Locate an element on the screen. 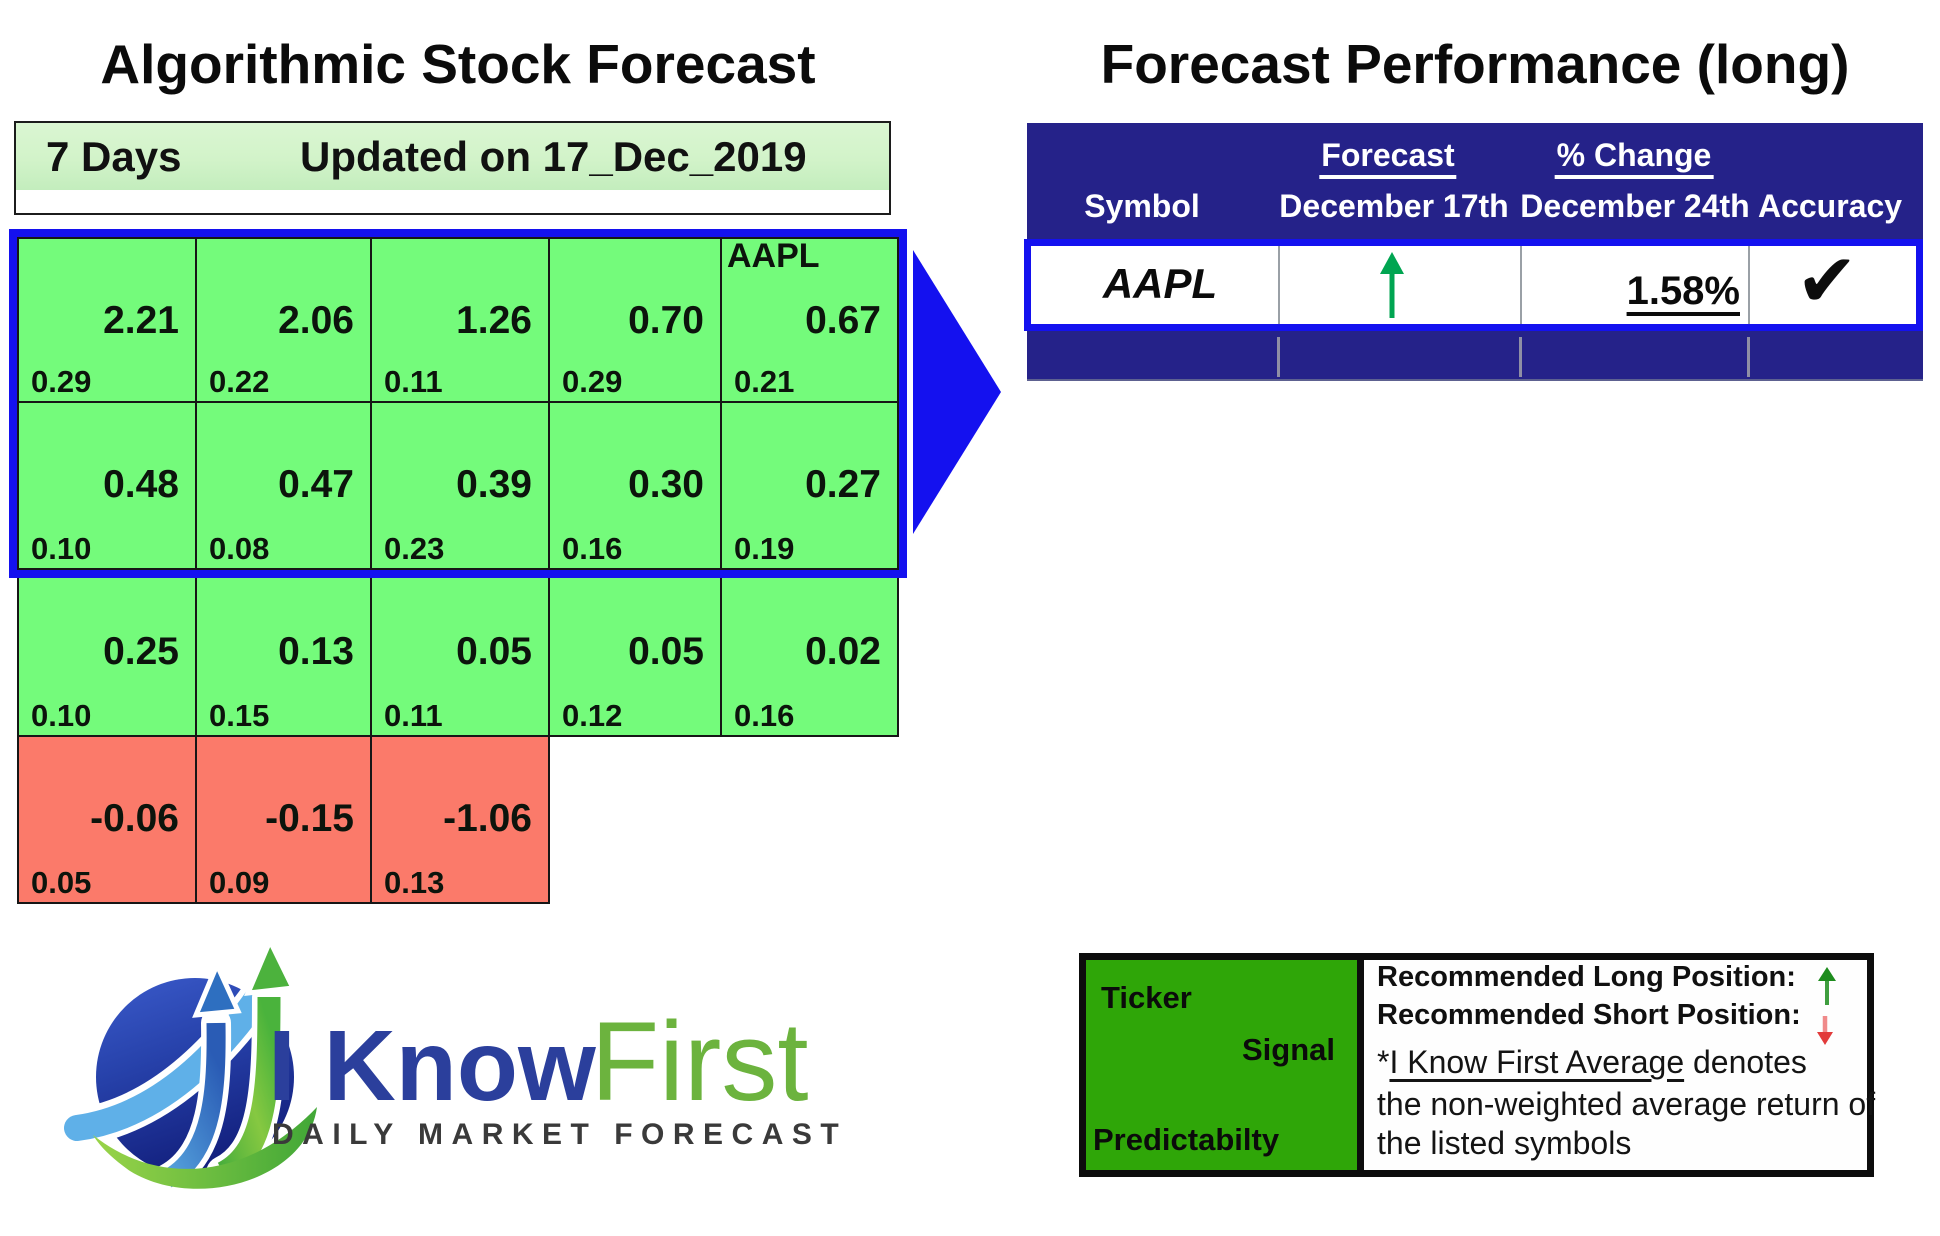 The height and width of the screenshot is (1236, 1940). logo-wordmark: I KnowFirst is located at coordinates (538, 1062).